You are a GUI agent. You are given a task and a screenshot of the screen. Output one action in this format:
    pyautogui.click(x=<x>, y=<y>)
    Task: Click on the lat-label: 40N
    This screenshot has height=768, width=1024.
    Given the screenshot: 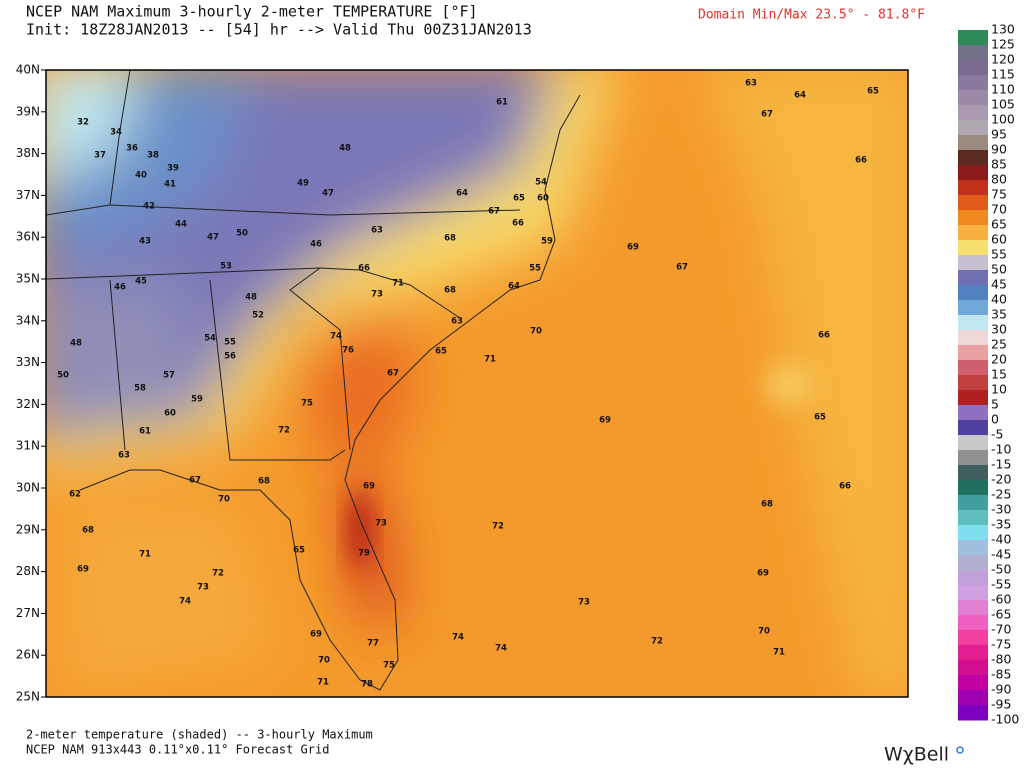 What is the action you would take?
    pyautogui.click(x=28, y=70)
    